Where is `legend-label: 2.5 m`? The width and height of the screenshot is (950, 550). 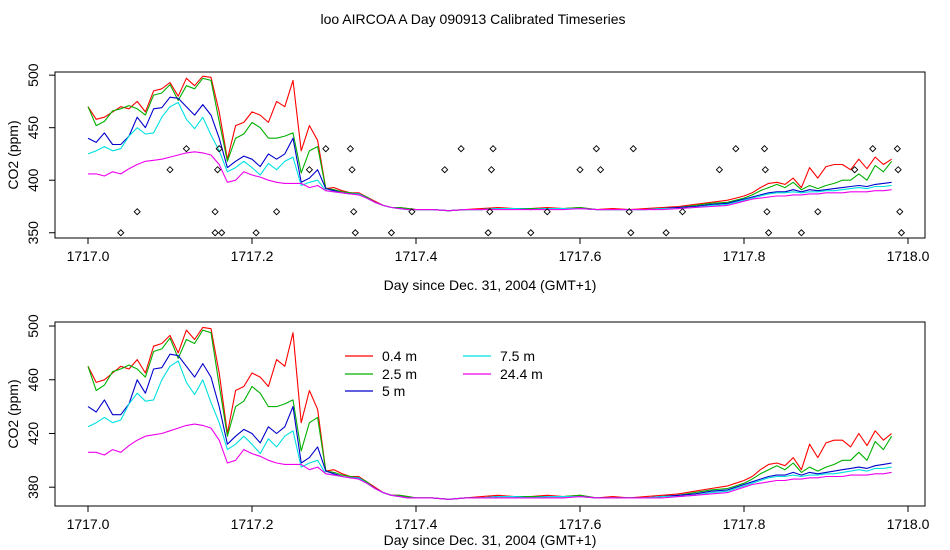
legend-label: 2.5 m is located at coordinates (399, 374).